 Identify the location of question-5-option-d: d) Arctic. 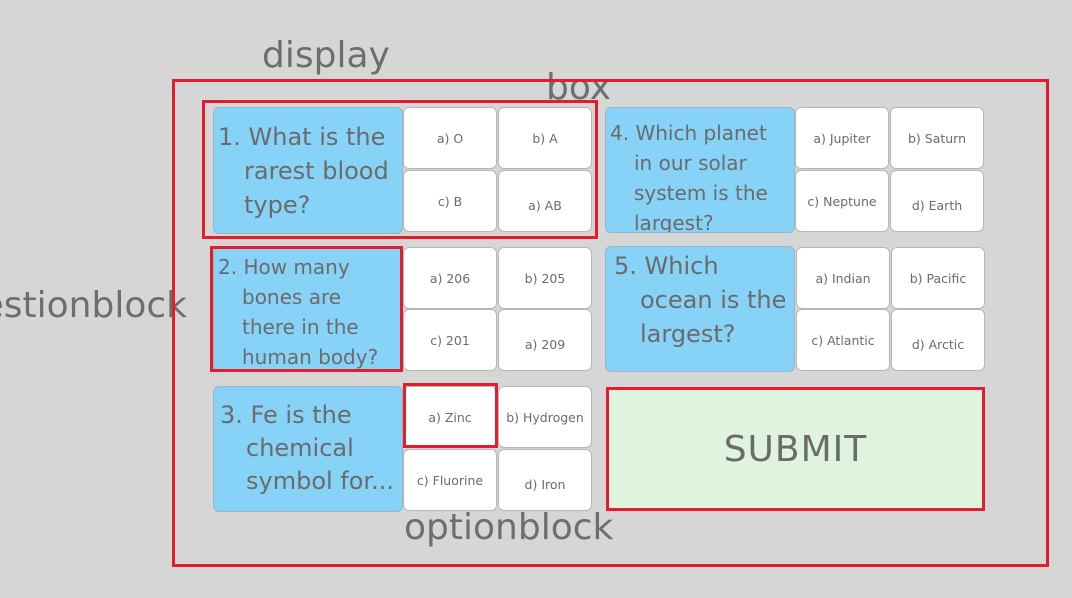
(938, 340).